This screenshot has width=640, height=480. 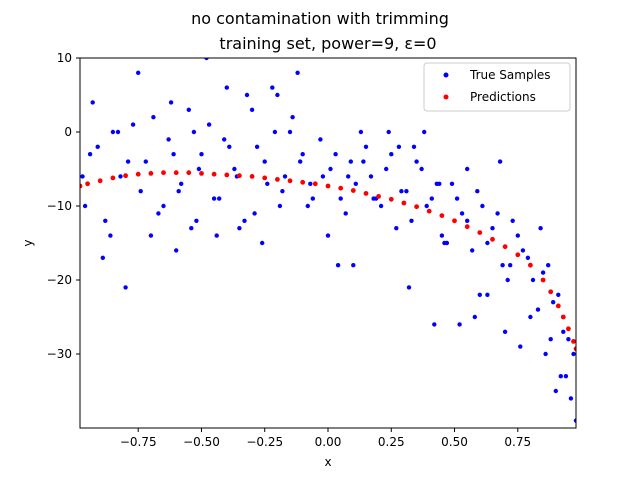 I want to click on x-tick-label: 0.50, so click(x=454, y=442).